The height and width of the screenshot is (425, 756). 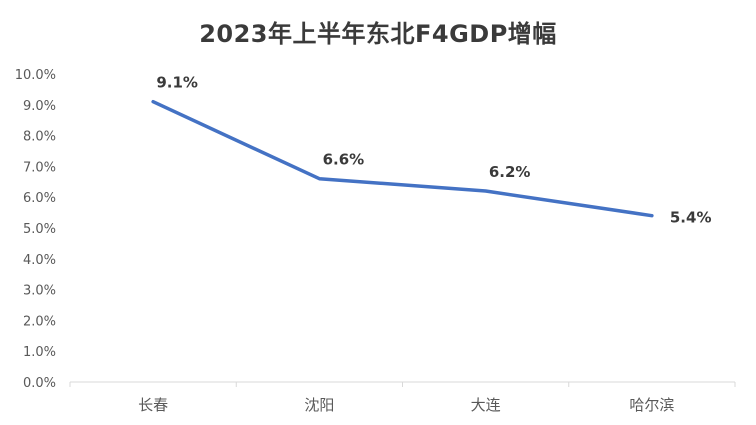 What do you see at coordinates (39, 352) in the screenshot?
I see `y-tick-label: 1.0%` at bounding box center [39, 352].